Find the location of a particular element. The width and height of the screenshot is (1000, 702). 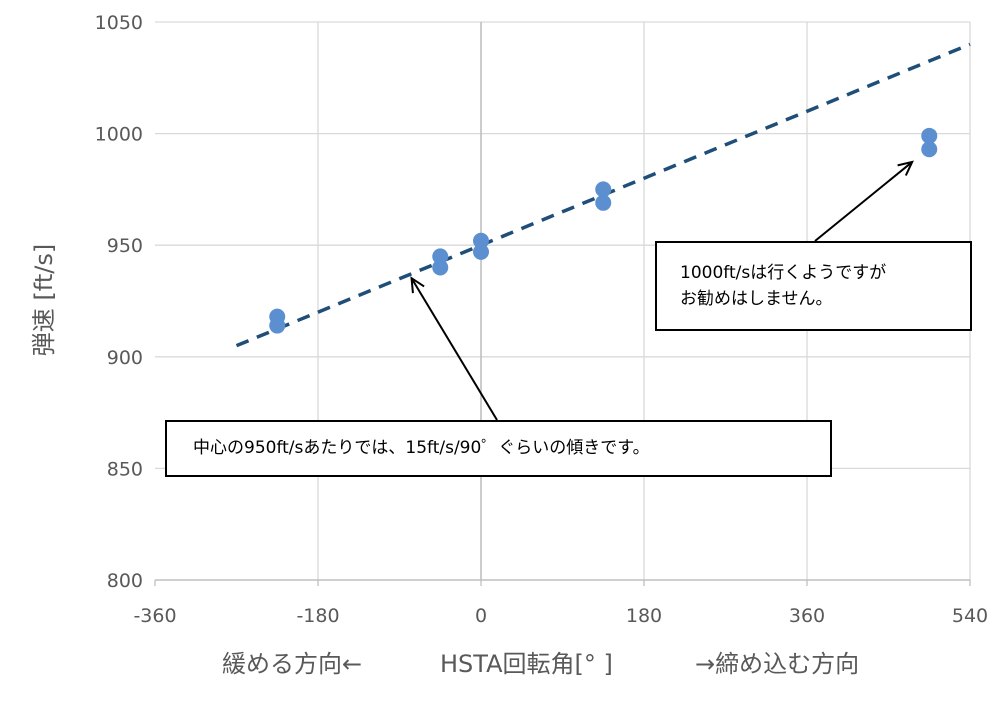

x-tick-label: 540 is located at coordinates (970, 616).